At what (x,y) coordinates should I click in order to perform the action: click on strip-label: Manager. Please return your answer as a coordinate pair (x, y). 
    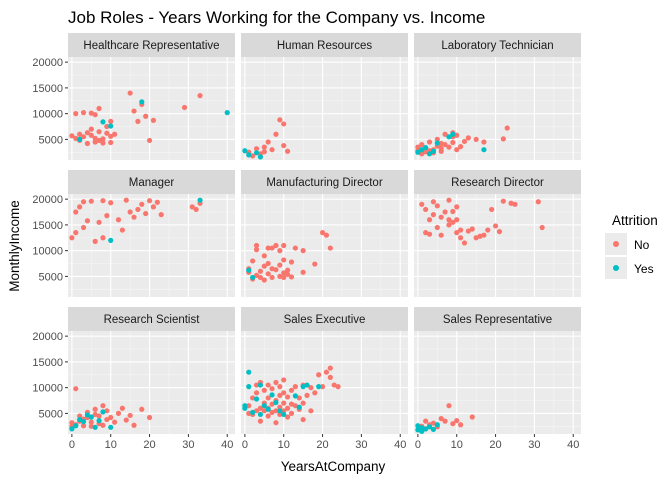
    Looking at the image, I should click on (152, 183).